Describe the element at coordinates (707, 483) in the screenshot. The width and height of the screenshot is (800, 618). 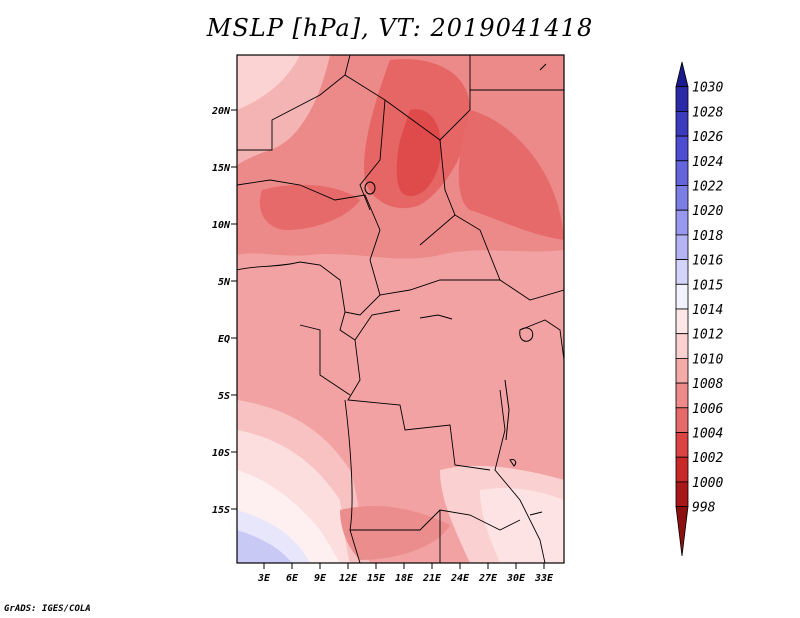
I see `colorbar-label: 1000` at that location.